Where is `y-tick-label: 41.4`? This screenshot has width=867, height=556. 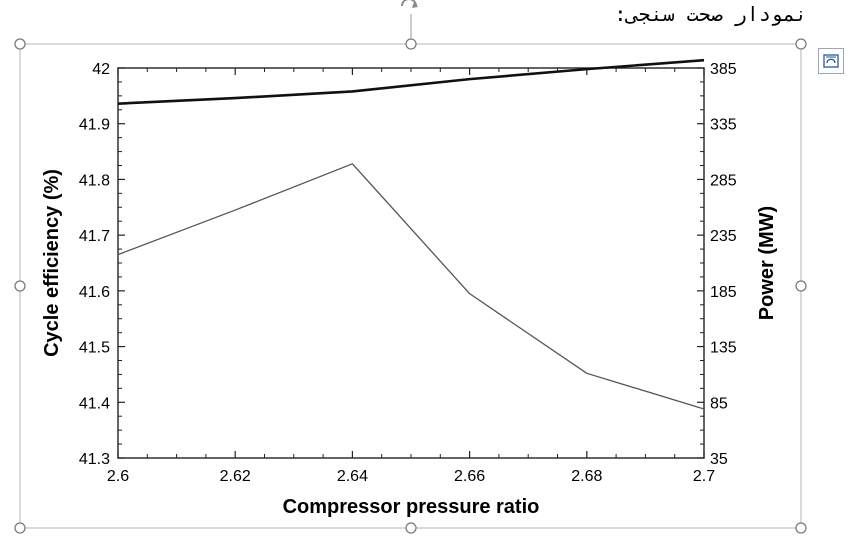 y-tick-label: 41.4 is located at coordinates (94, 403).